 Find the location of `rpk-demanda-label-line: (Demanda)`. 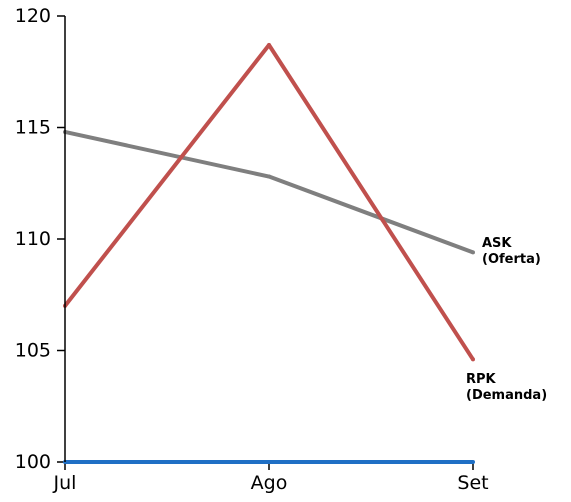

rpk-demanda-label-line: (Demanda) is located at coordinates (506, 395).